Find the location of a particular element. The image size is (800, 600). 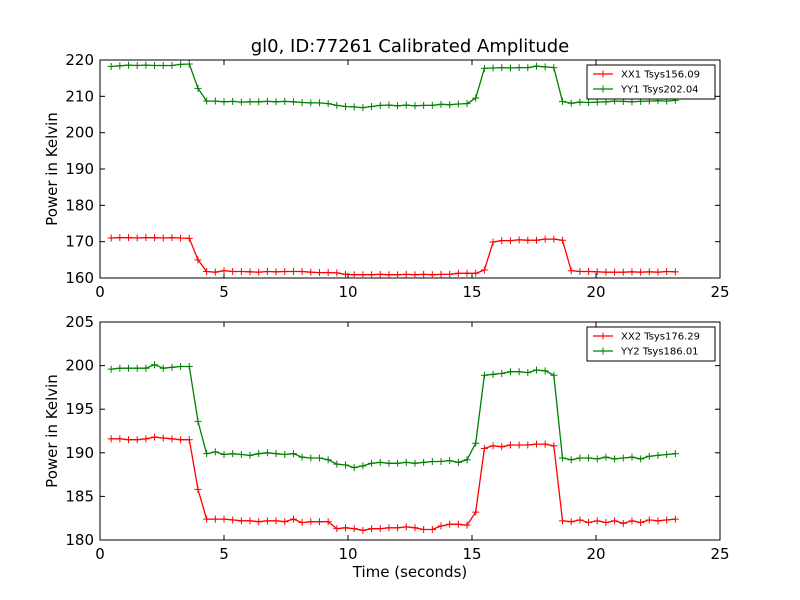

y-tick-label: 190 is located at coordinates (79, 169).